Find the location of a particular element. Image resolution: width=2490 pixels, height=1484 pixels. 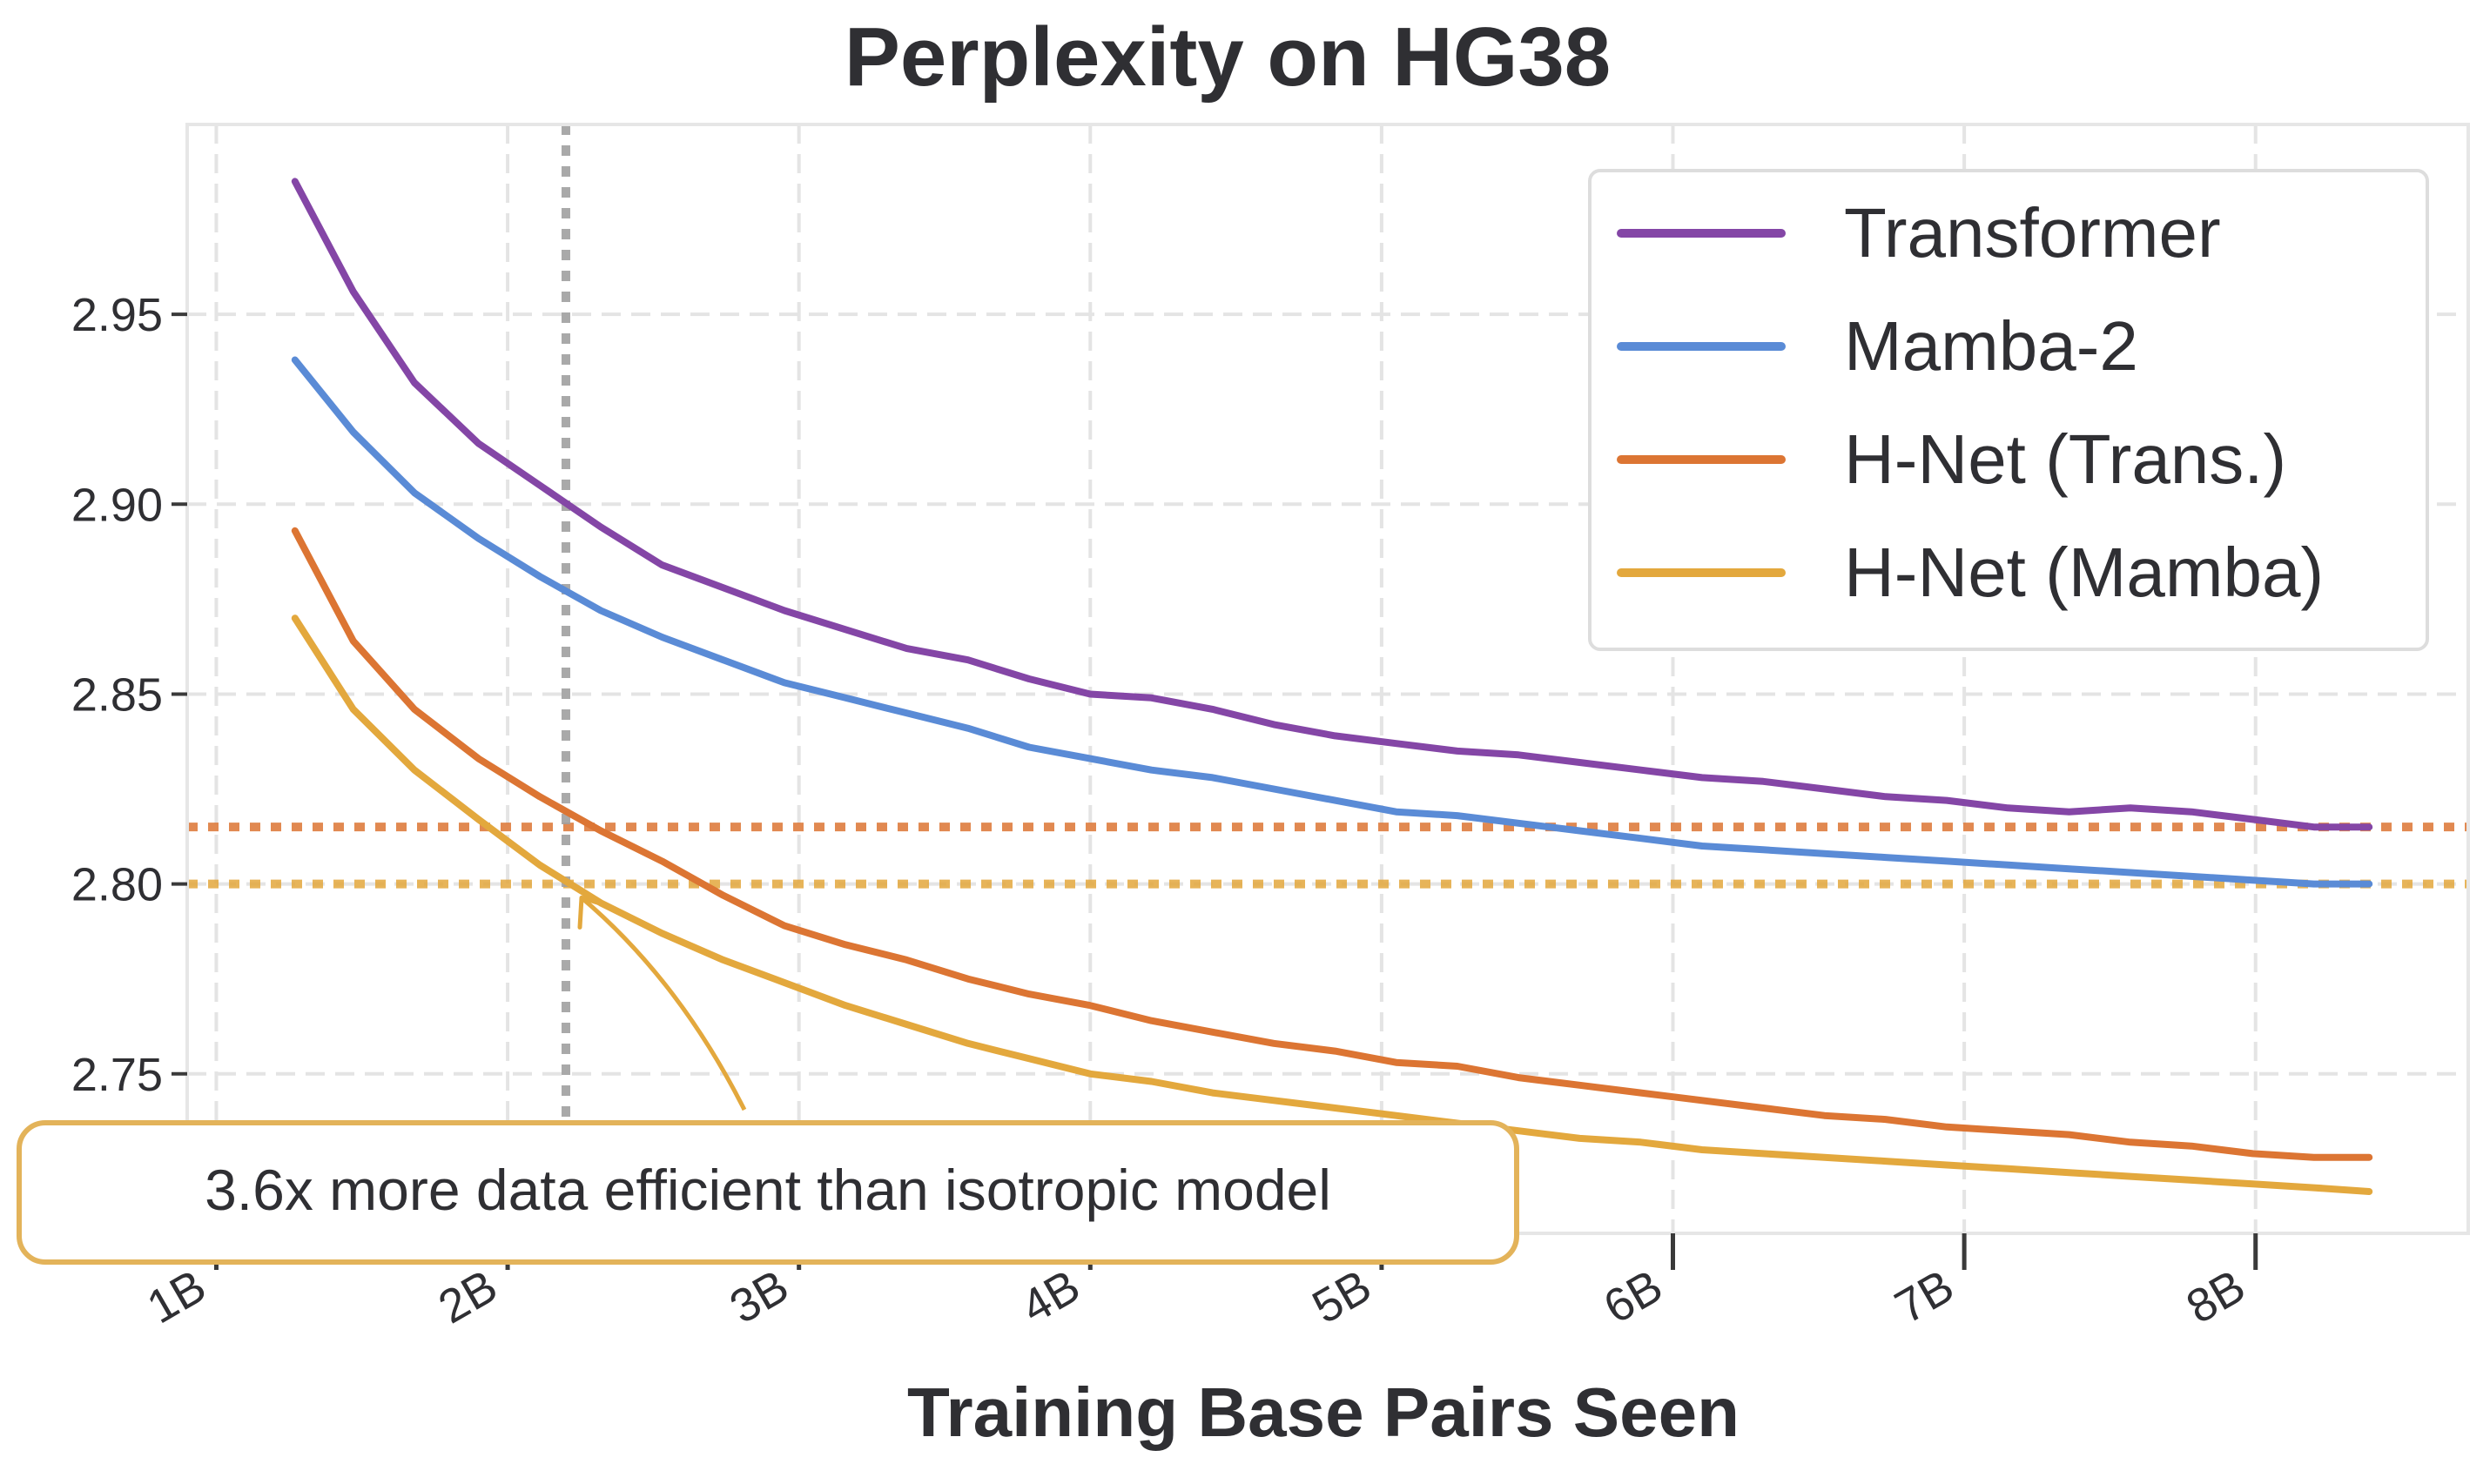

legend-label-0: Transformer is located at coordinates (2033, 233).